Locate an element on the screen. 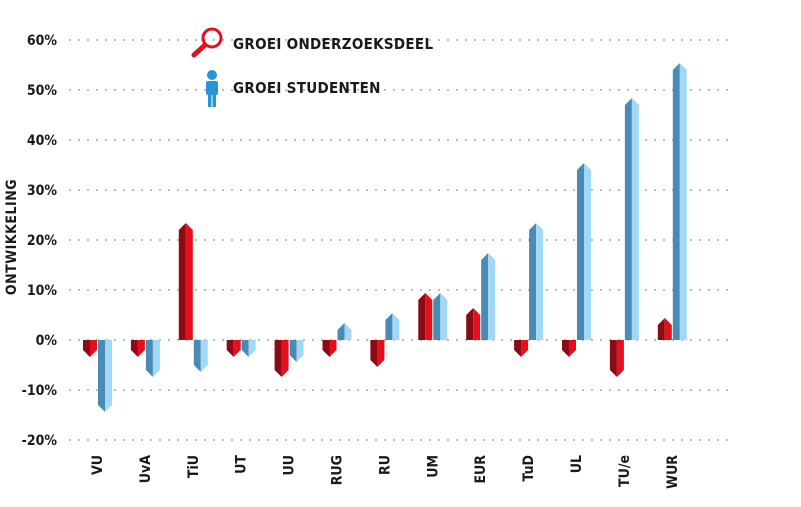 The width and height of the screenshot is (801, 507). y-tick-label: 50% is located at coordinates (42, 91).